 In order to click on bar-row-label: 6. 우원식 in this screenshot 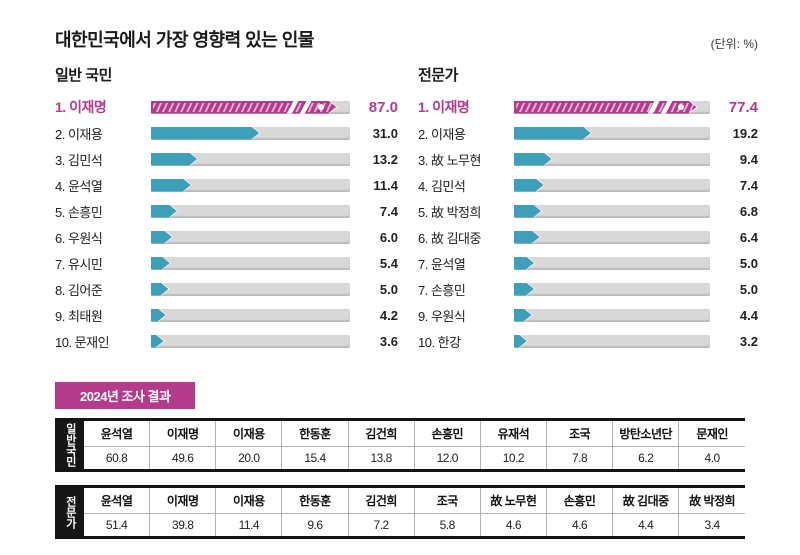, I will do `click(79, 238)`.